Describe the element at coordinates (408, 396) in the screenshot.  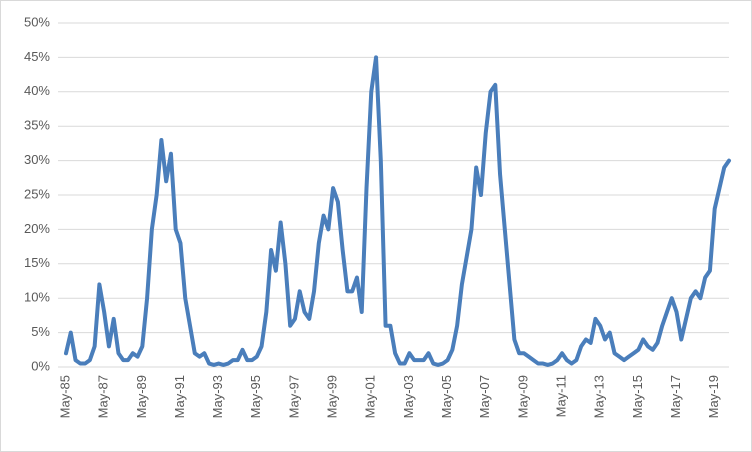
I see `x-tick-label: May-03` at that location.